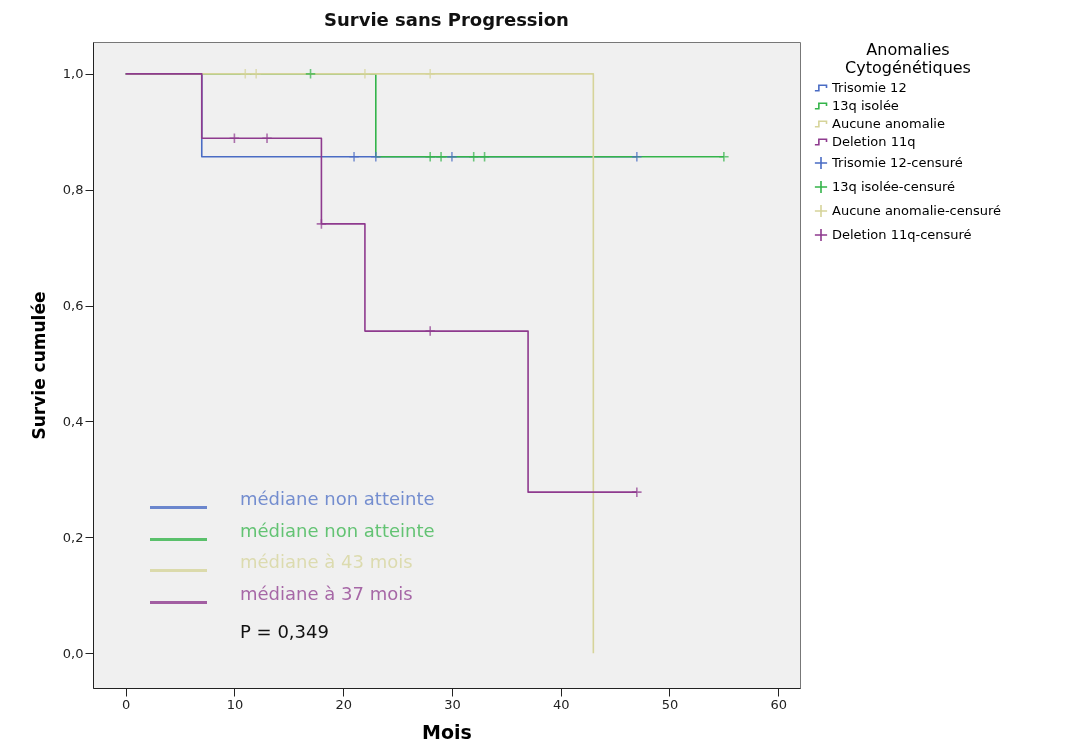 Image resolution: width=1084 pixels, height=754 pixels. Describe the element at coordinates (894, 186) in the screenshot. I see `legend-label: 13q isolée-censuré` at that location.